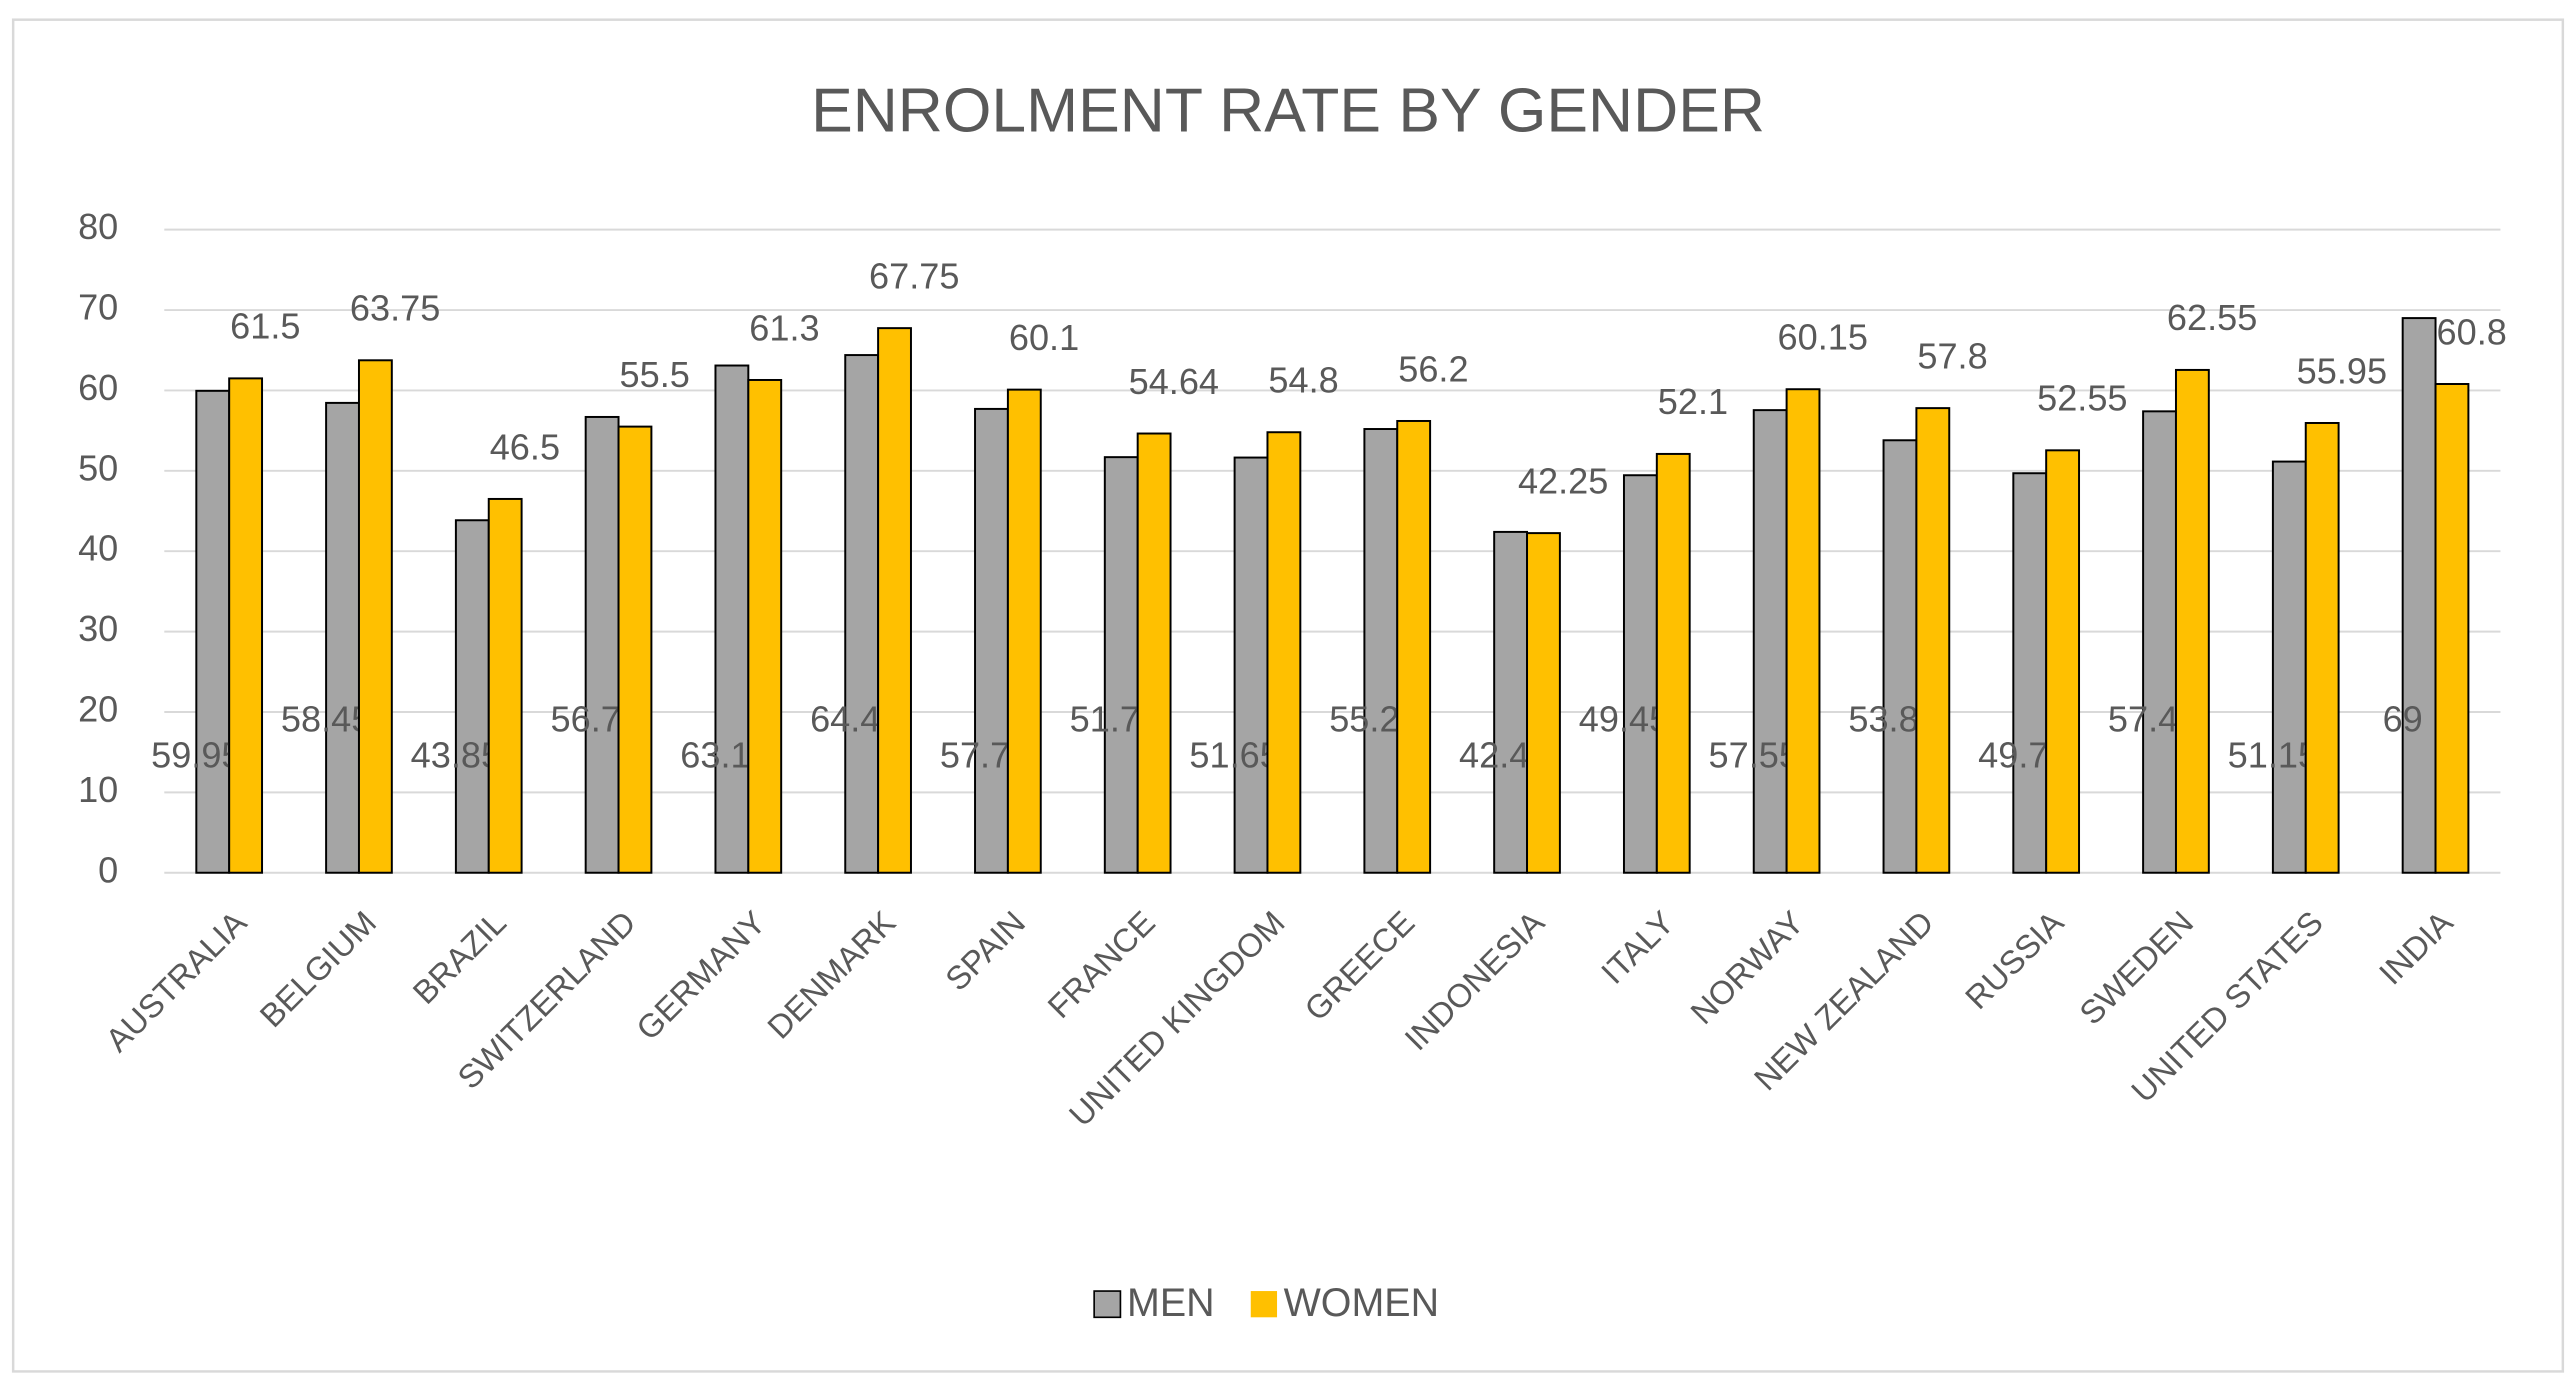 This screenshot has width=2576, height=1378. I want to click on data-label: 64.4, so click(845, 718).